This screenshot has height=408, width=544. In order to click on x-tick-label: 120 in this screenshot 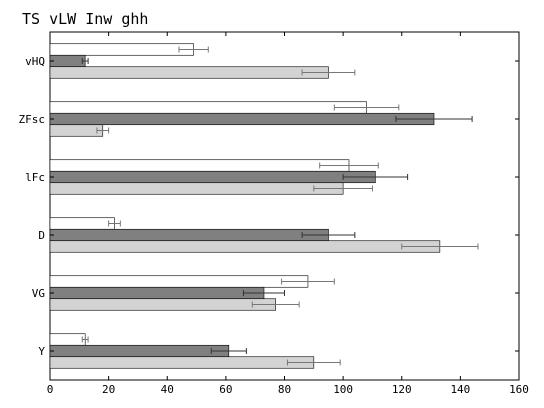, I will do `click(402, 389)`.